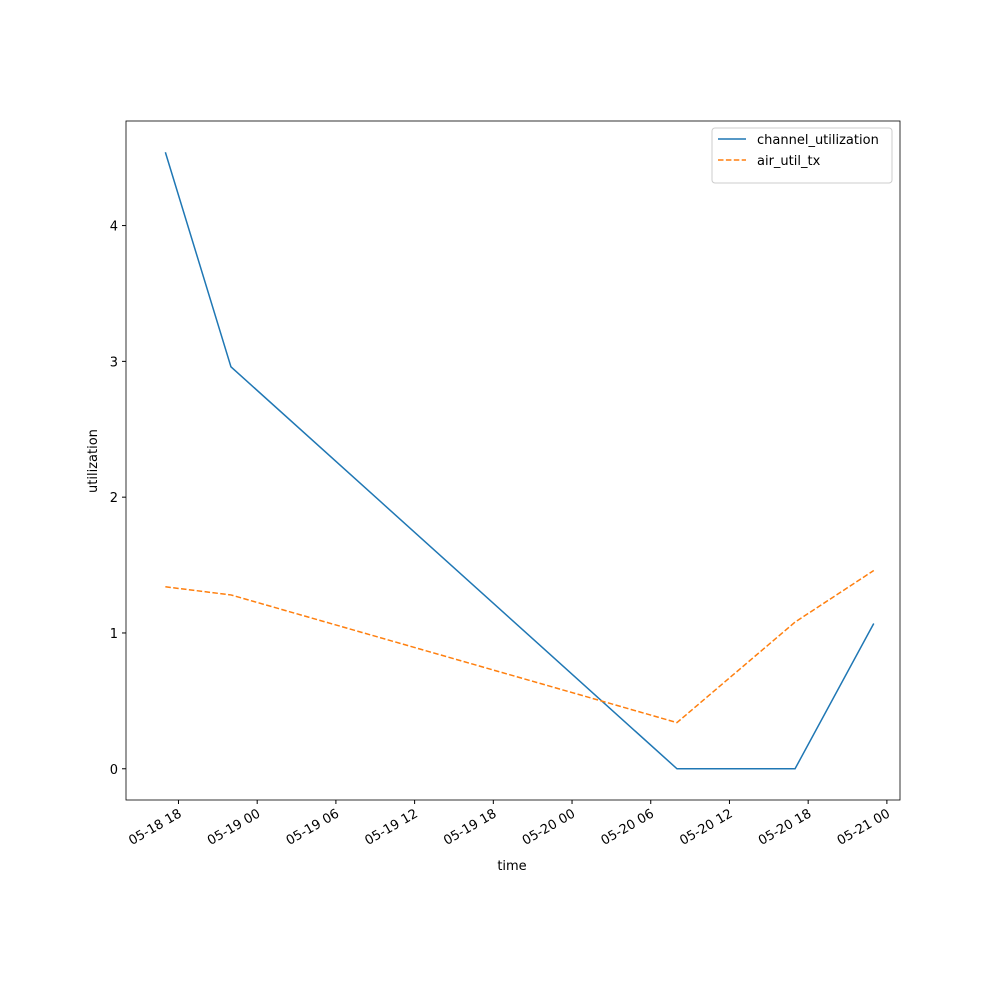  I want to click on x-tick-label: 05-18 18, so click(155, 827).